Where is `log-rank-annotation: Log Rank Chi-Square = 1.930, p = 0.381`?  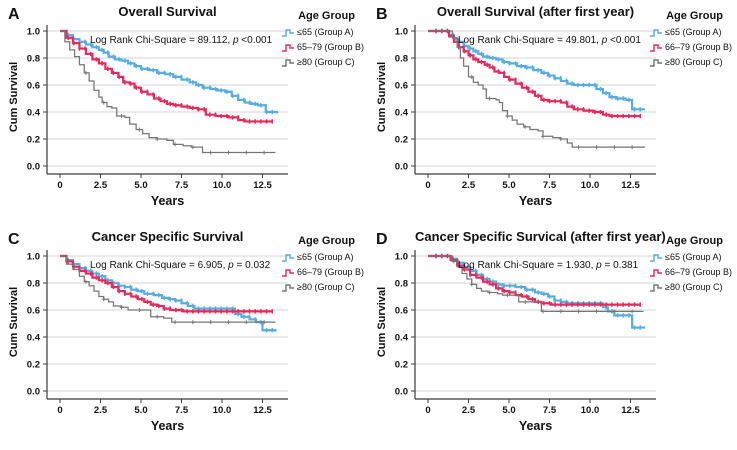
log-rank-annotation: Log Rank Chi-Square = 1.930, p = 0.381 is located at coordinates (548, 265).